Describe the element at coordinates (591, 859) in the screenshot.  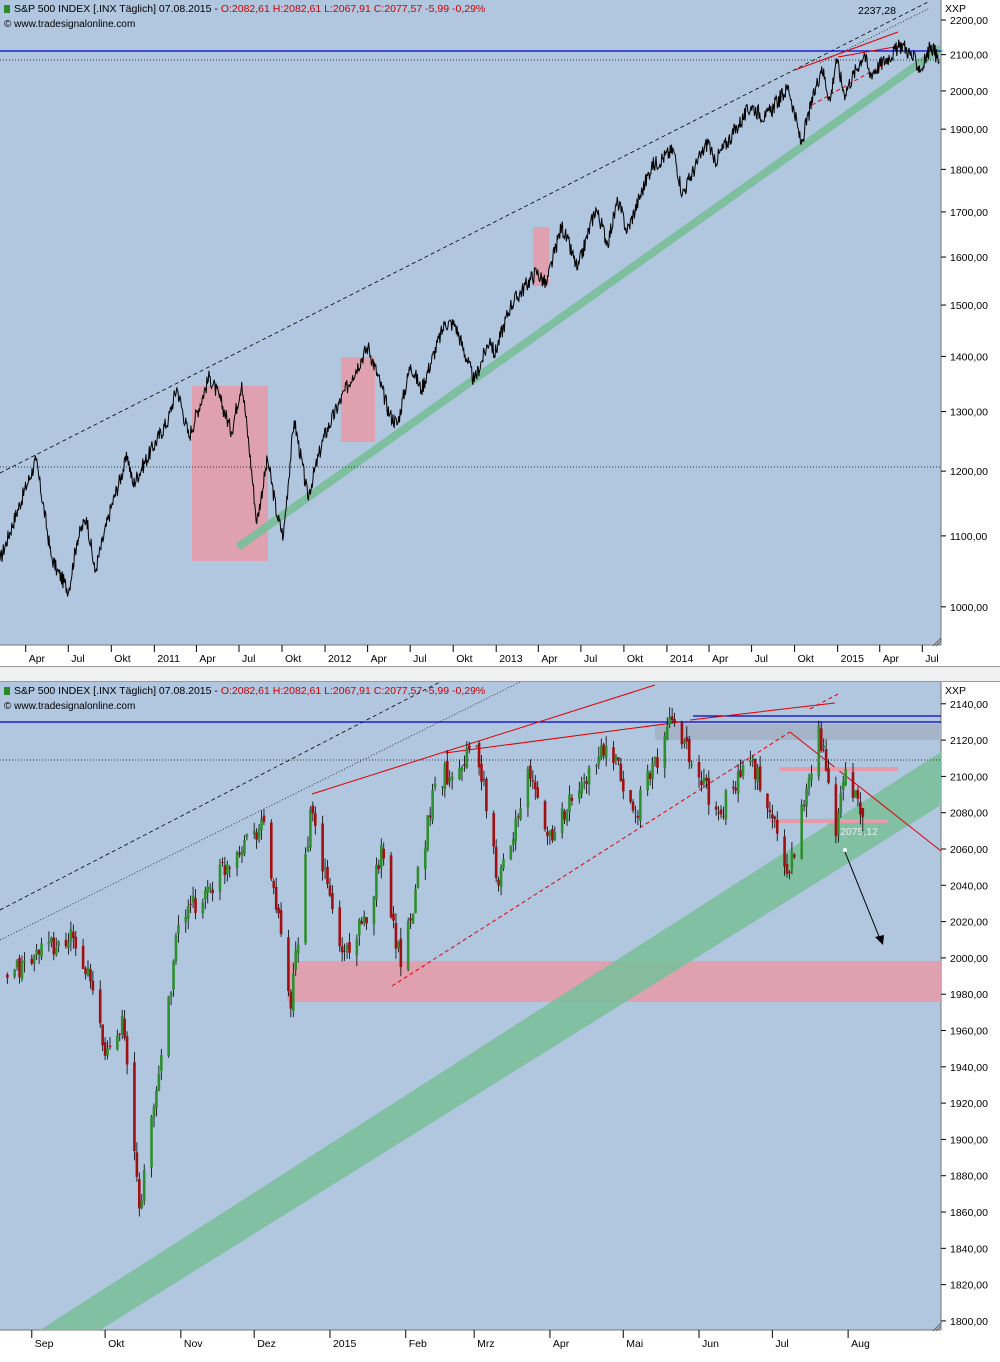
I see `red-dashed-channel` at that location.